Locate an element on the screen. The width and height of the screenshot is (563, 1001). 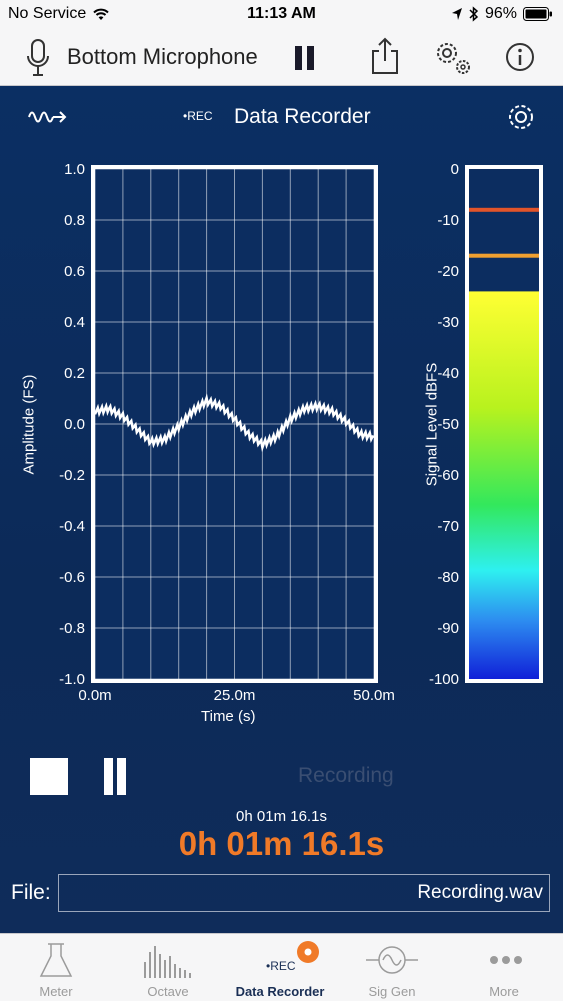
y-tick-label: 0.6 is located at coordinates (74, 271).